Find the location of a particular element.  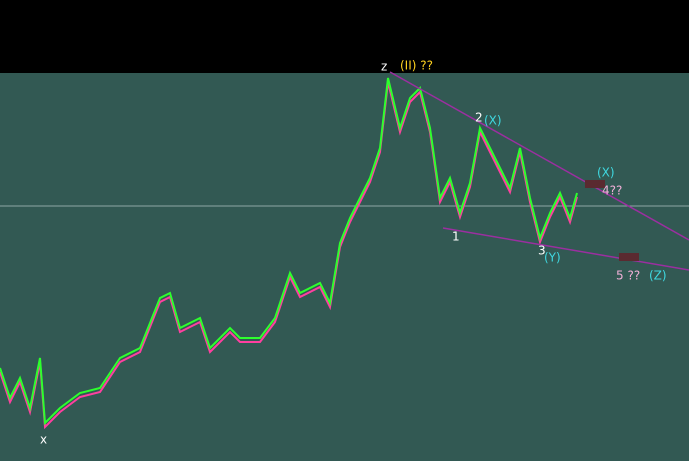

wave-label: 4?? is located at coordinates (612, 191).